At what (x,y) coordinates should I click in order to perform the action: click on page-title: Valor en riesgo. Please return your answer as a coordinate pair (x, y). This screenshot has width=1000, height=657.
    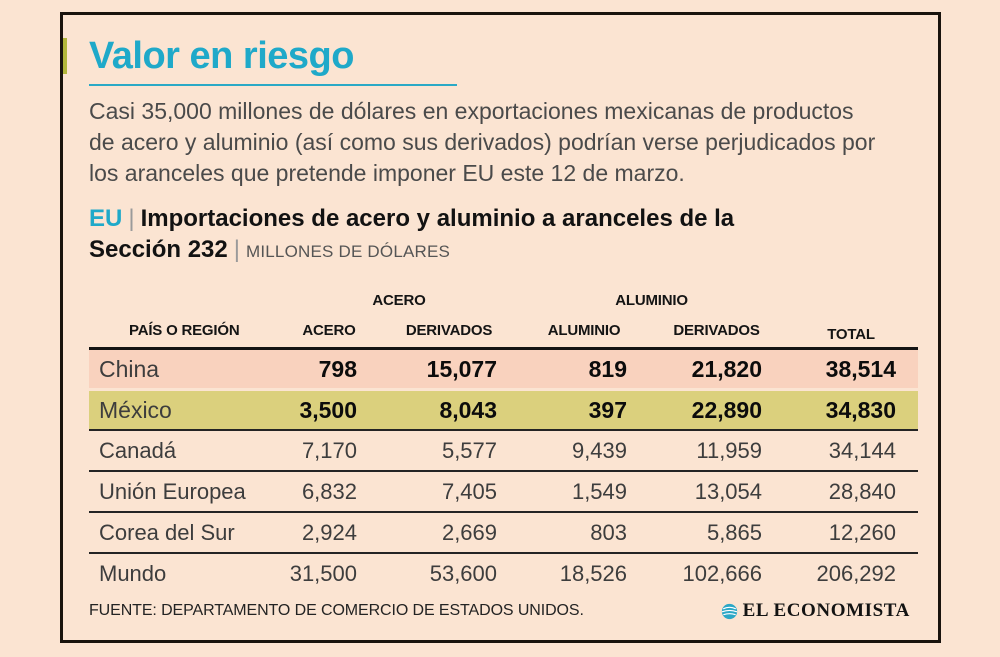
    Looking at the image, I should click on (221, 56).